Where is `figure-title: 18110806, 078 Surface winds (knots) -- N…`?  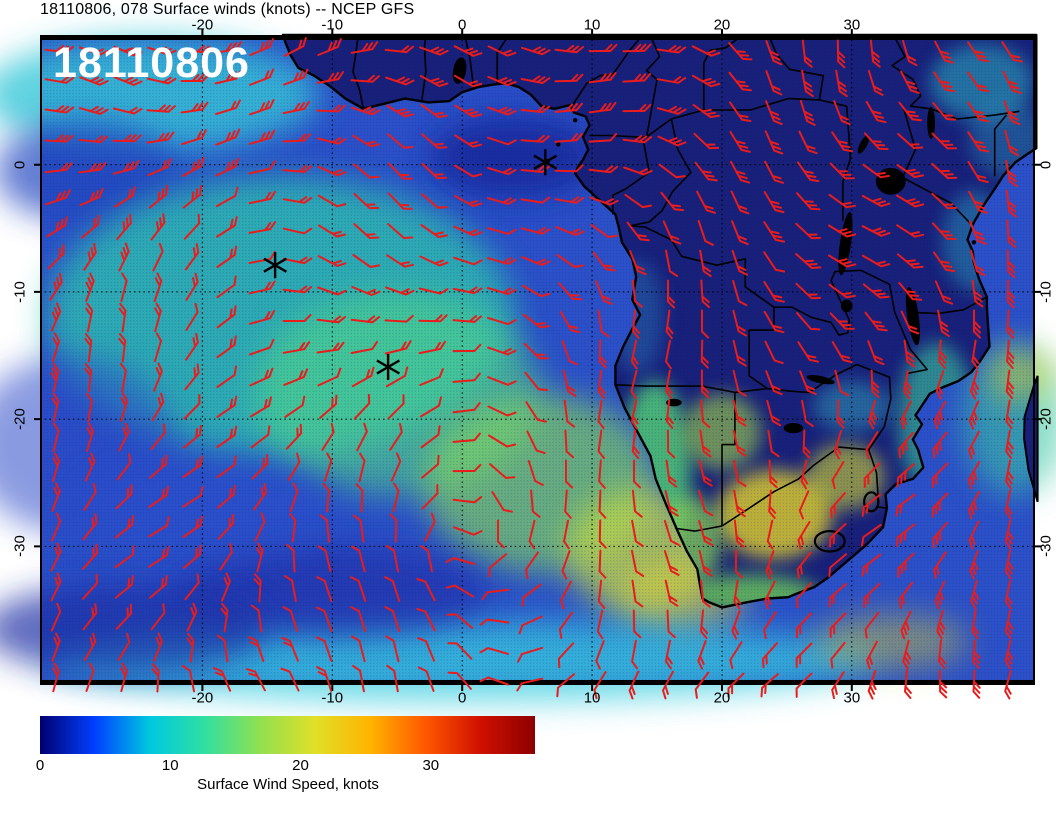
figure-title: 18110806, 078 Surface winds (knots) -- N… is located at coordinates (227, 9).